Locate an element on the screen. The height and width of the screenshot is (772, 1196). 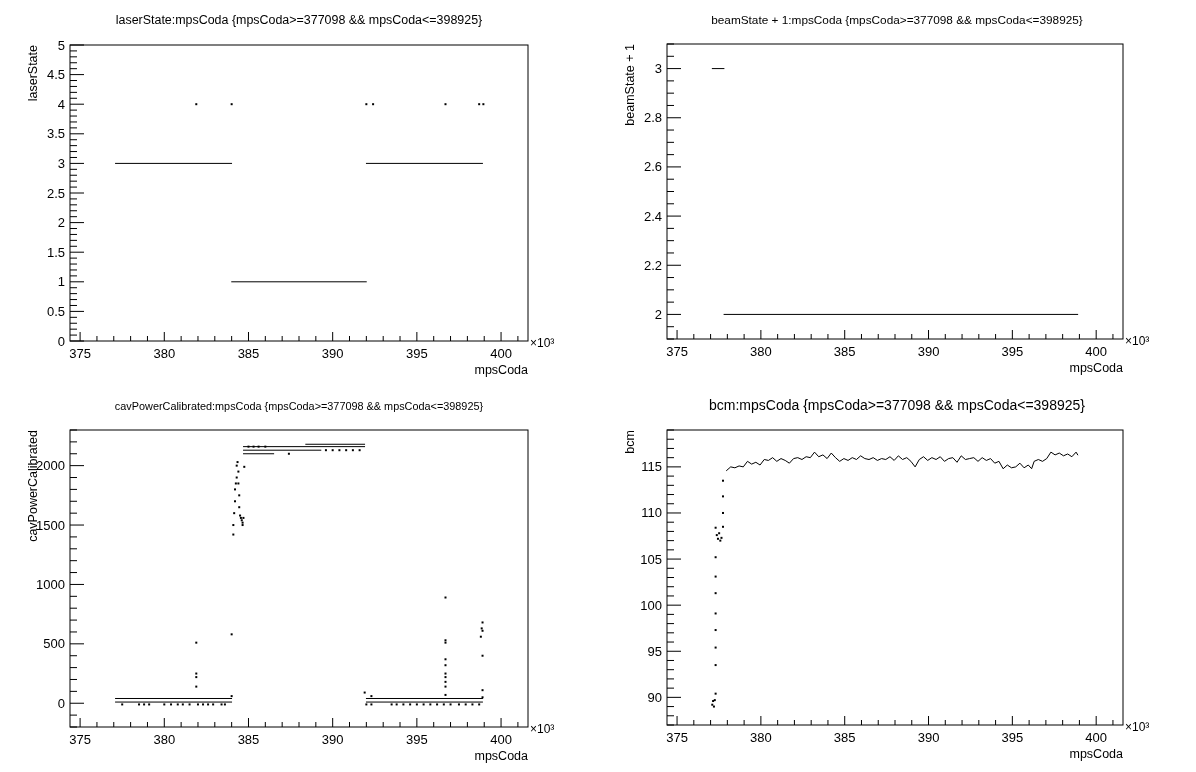
y-tick-label: 1000 is located at coordinates (50, 584).